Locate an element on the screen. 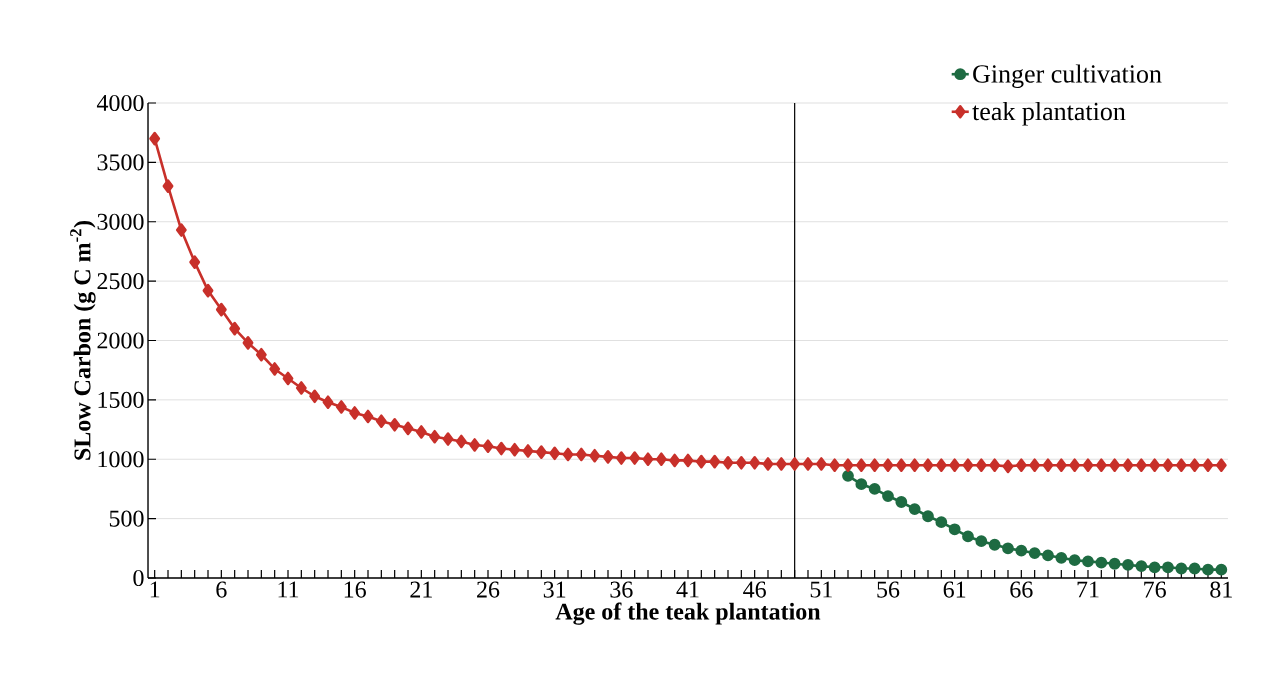 This screenshot has height=695, width=1267. legend-label: teak plantation is located at coordinates (1049, 113).